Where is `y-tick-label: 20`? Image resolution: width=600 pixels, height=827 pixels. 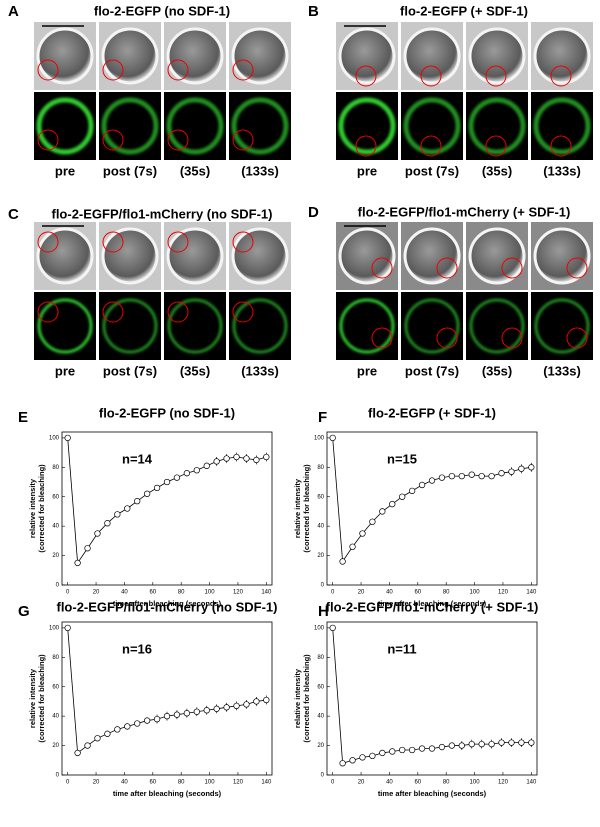
y-tick-label: 20 is located at coordinates (55, 556).